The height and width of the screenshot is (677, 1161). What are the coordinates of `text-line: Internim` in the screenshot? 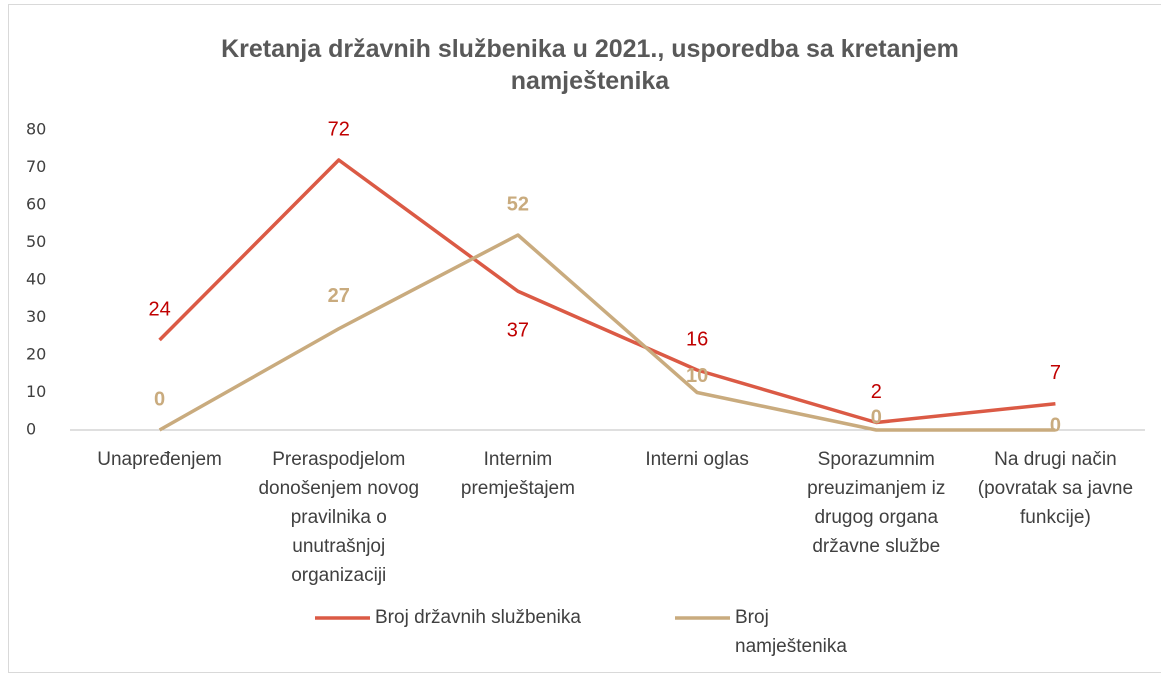 It's located at (518, 459).